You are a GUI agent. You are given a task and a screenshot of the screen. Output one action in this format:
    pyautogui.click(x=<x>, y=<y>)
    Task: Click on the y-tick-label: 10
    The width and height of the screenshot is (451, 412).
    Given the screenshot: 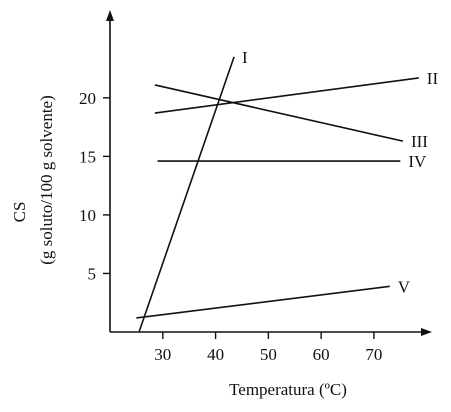 What is the action you would take?
    pyautogui.click(x=87, y=215)
    